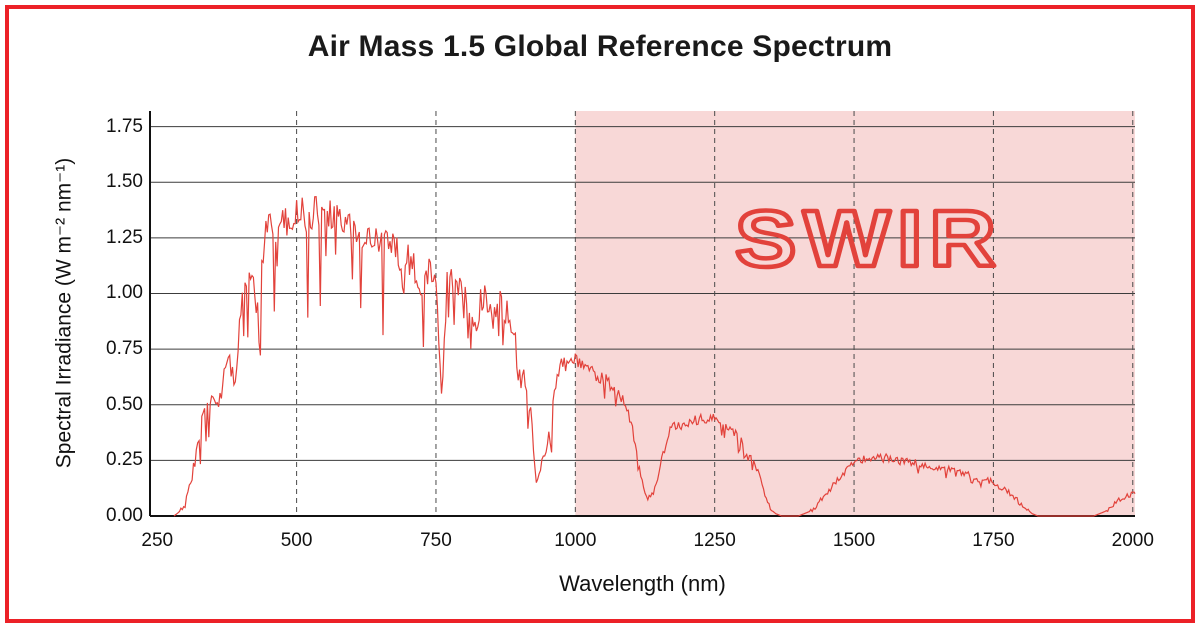 Image resolution: width=1200 pixels, height=628 pixels. I want to click on x-tick-label: 1750, so click(993, 540).